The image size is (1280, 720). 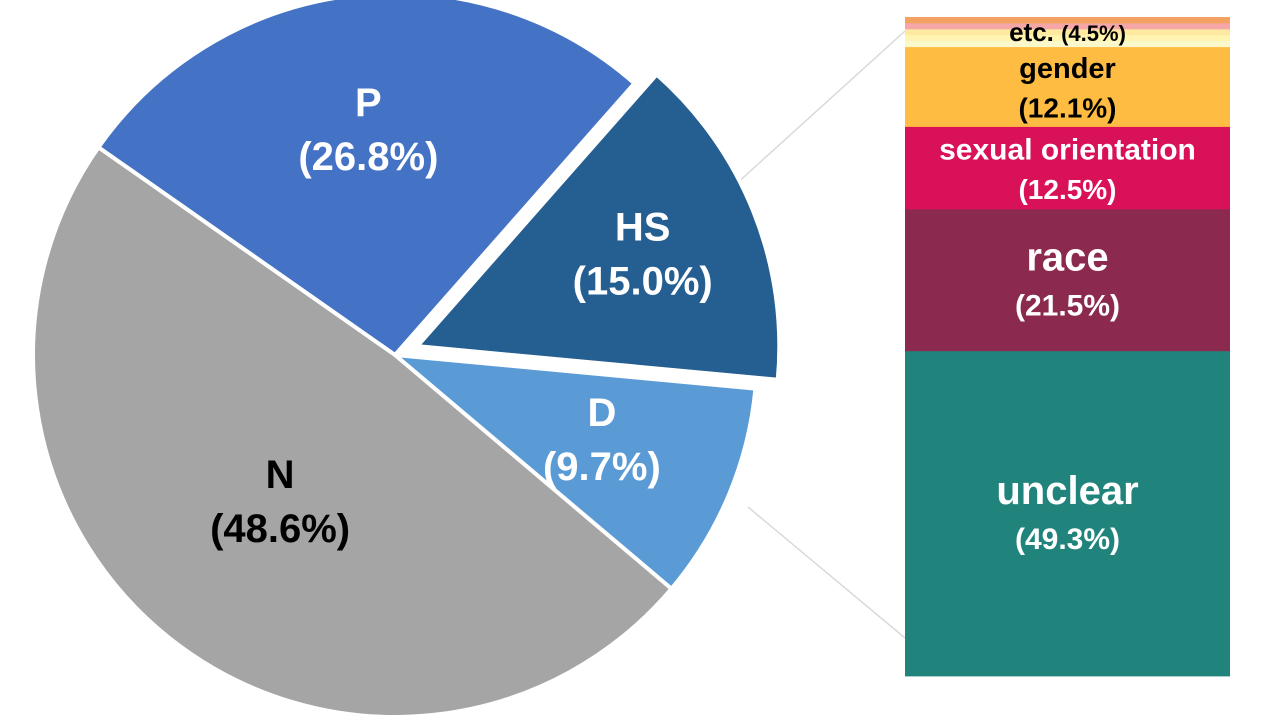 I want to click on pie-slice-d, so click(x=575, y=472).